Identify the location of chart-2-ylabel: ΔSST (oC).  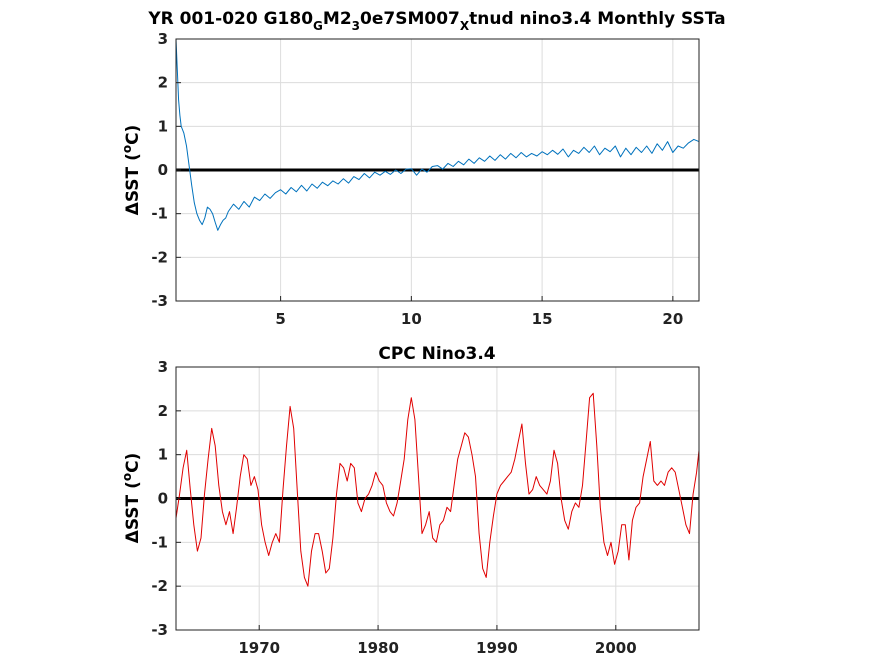
(131, 498).